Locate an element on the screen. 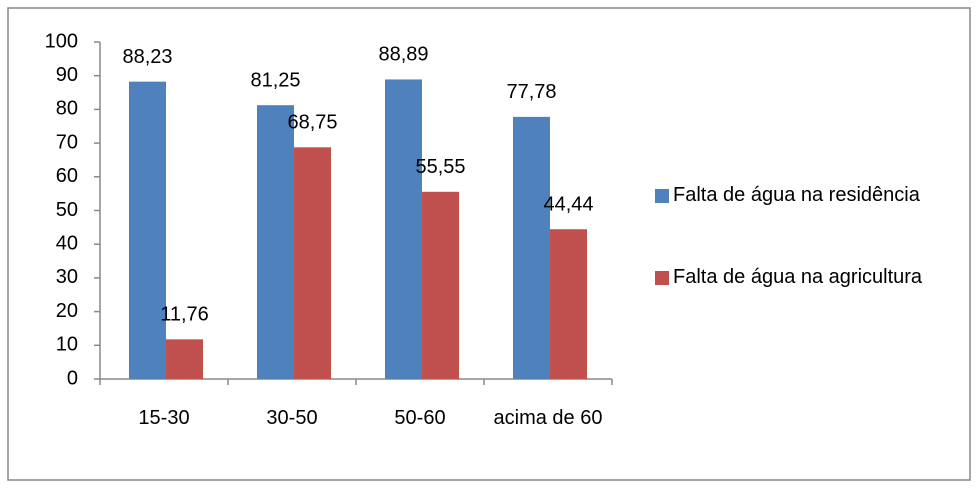 This screenshot has height=488, width=978. data-label: 55,55 is located at coordinates (440, 167).